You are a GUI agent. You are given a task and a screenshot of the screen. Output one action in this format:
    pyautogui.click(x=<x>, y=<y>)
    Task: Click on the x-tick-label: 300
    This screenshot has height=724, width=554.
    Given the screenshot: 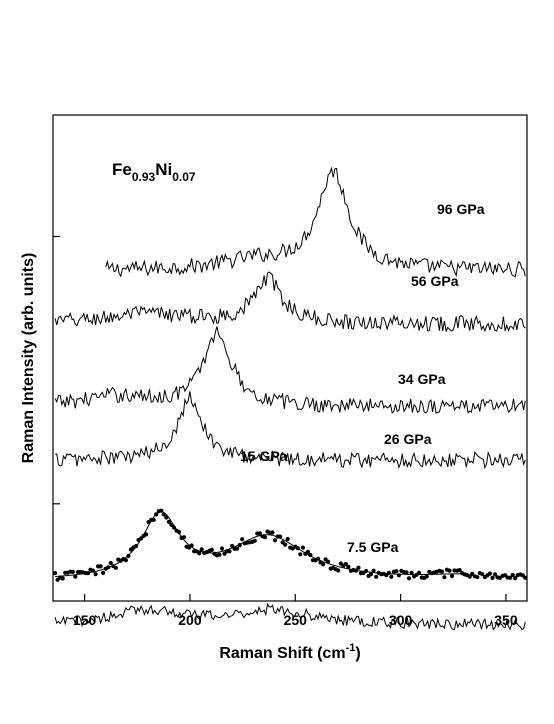 What is the action you would take?
    pyautogui.click(x=401, y=620)
    